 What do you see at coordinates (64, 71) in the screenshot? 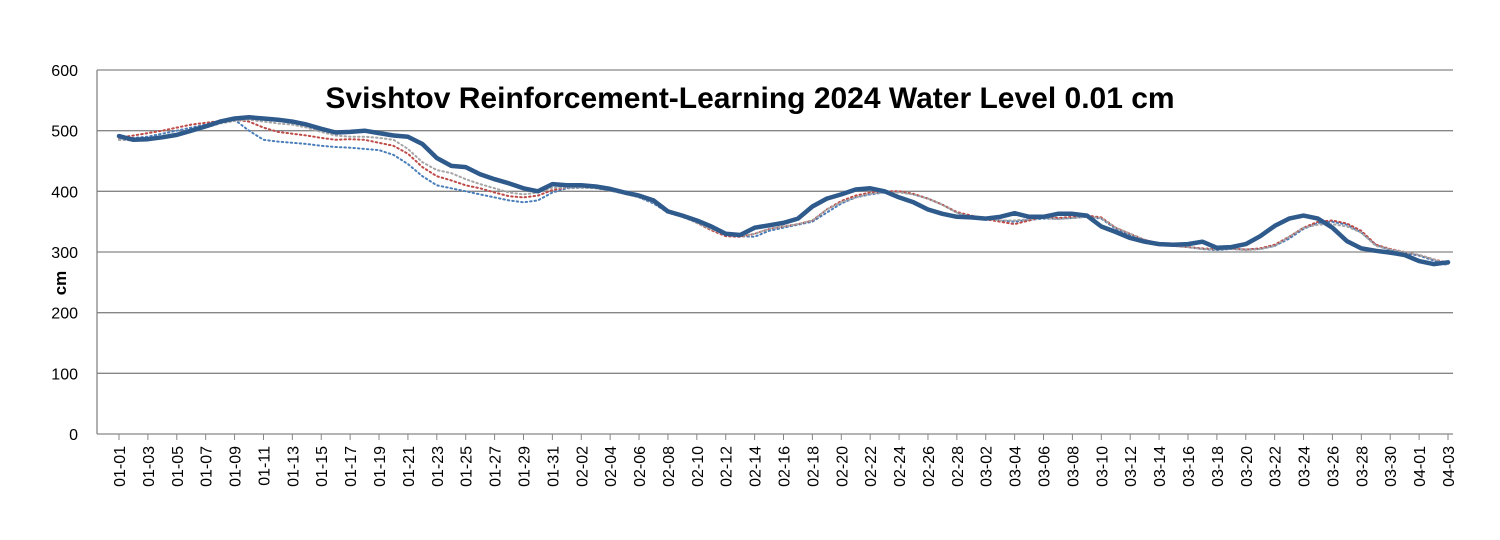
I see `y-tick-label: 600` at bounding box center [64, 71].